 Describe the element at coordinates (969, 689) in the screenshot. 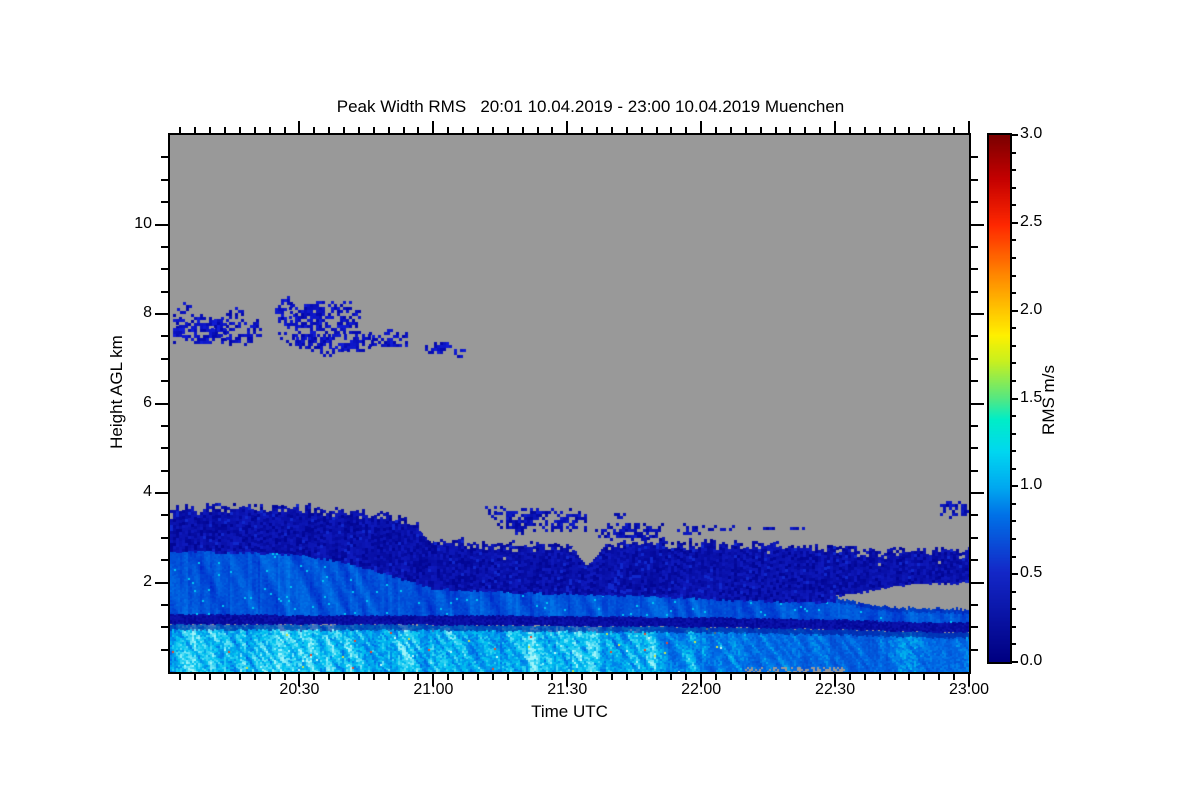

I see `x-axis-tick-label: 23:00` at that location.